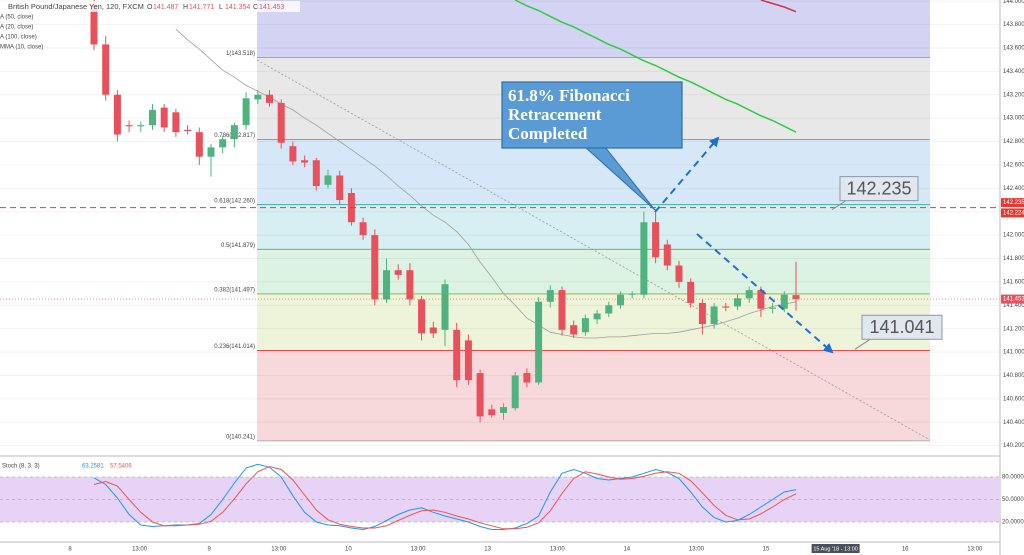 The height and width of the screenshot is (555, 1024). What do you see at coordinates (1013, 166) in the screenshot?
I see `y-tick-label: 142.600` at bounding box center [1013, 166].